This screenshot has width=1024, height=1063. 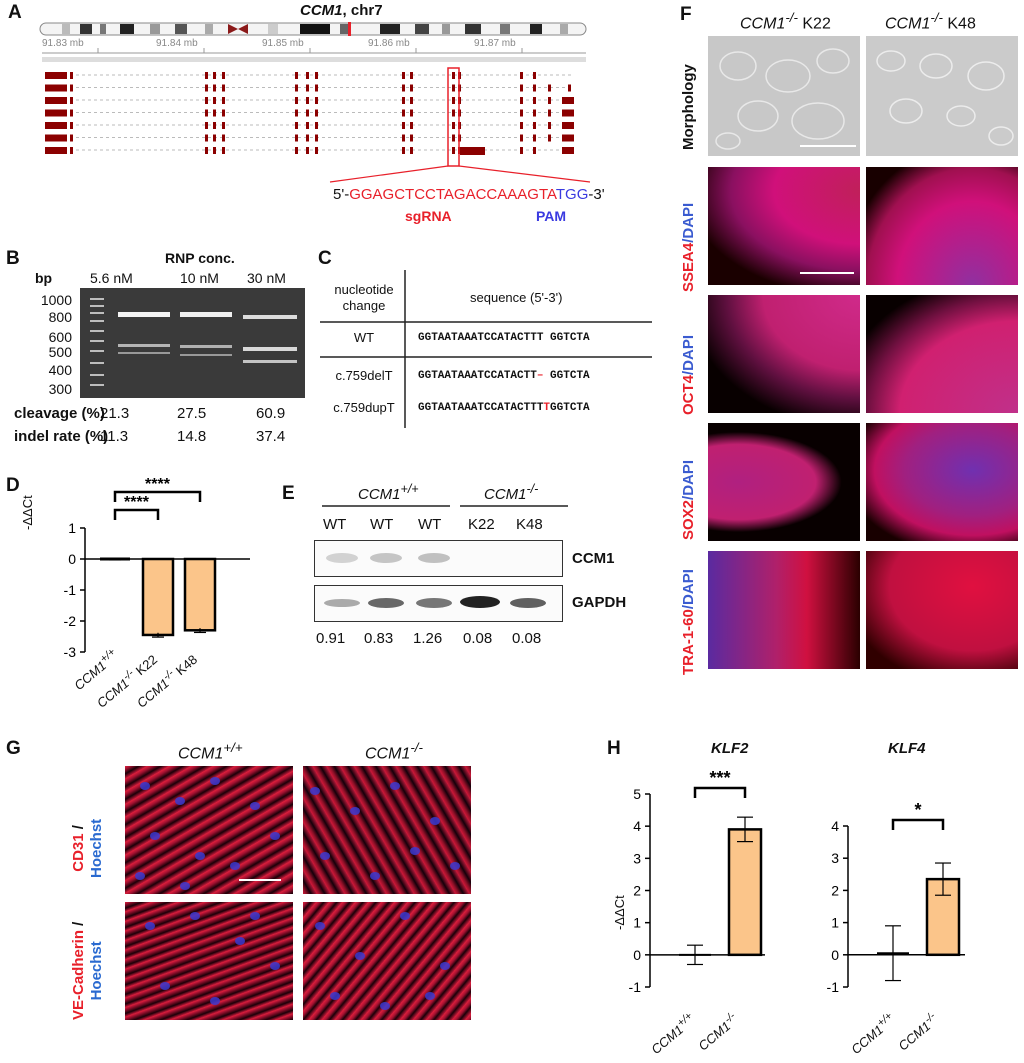 I want to click on header-line: change, so click(x=364, y=305).